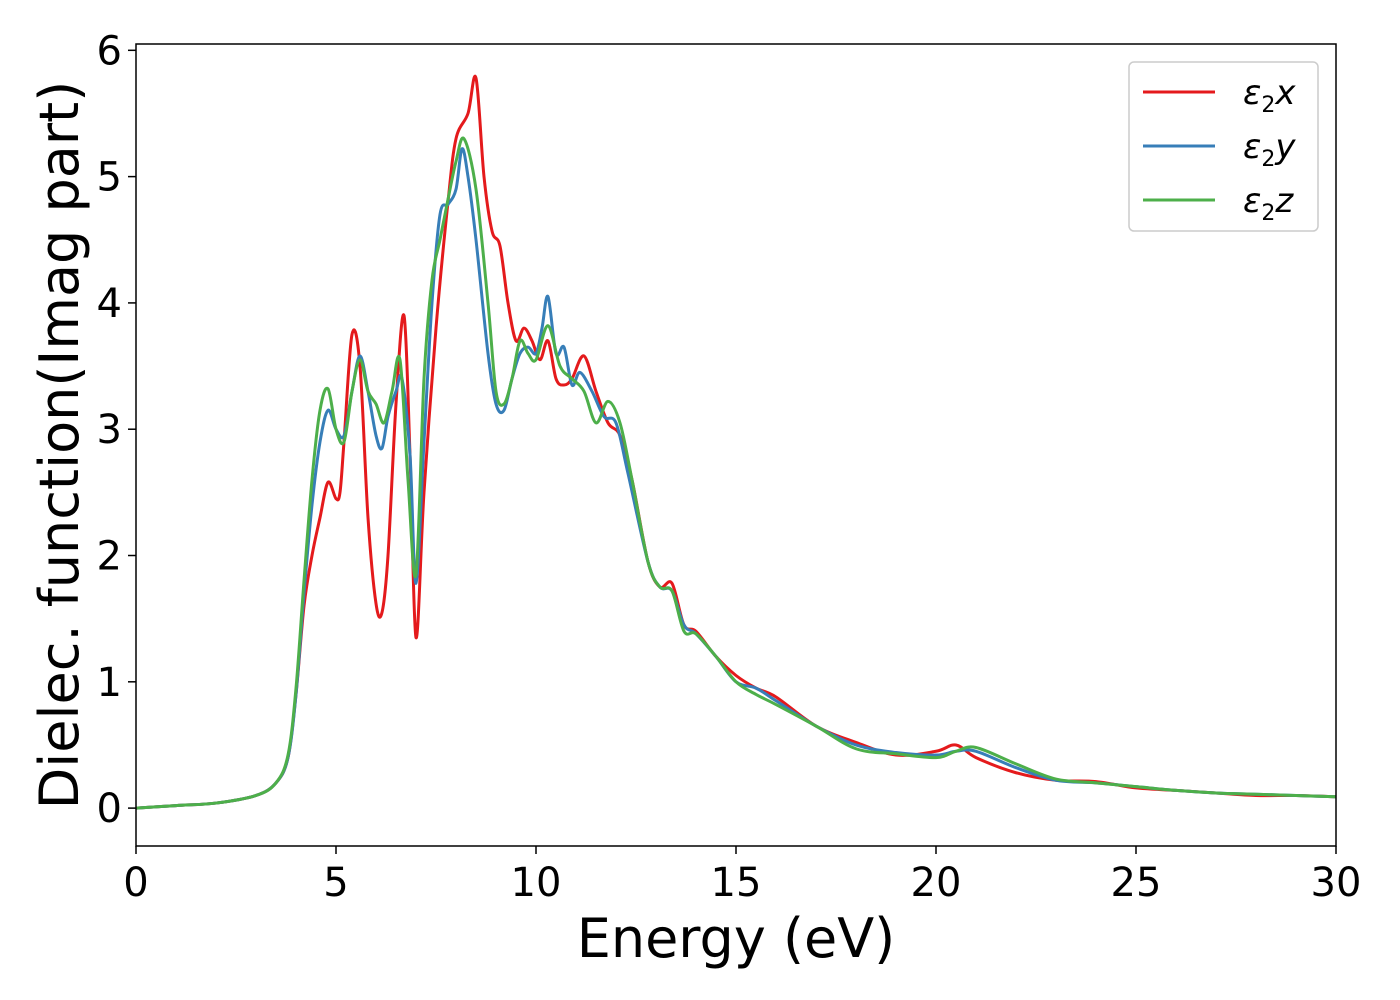 The image size is (1400, 1000). What do you see at coordinates (936, 883) in the screenshot?
I see `x-tick-label: 20` at bounding box center [936, 883].